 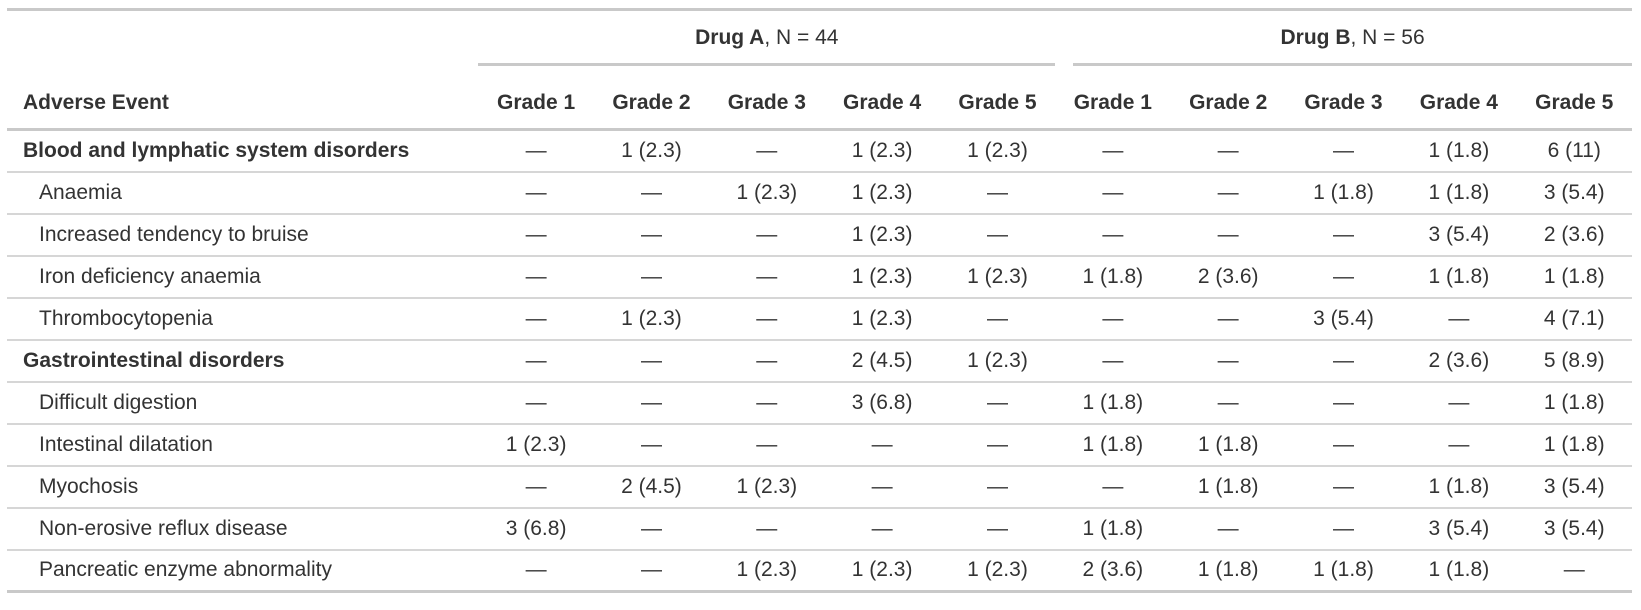 I want to click on drug-b-n: , N = 56, so click(x=1387, y=37).